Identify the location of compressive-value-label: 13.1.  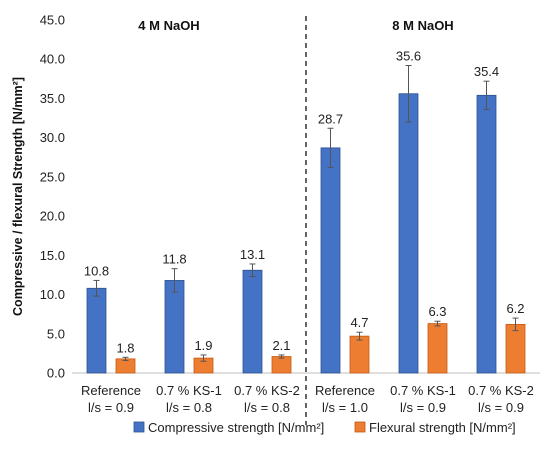
(252, 254).